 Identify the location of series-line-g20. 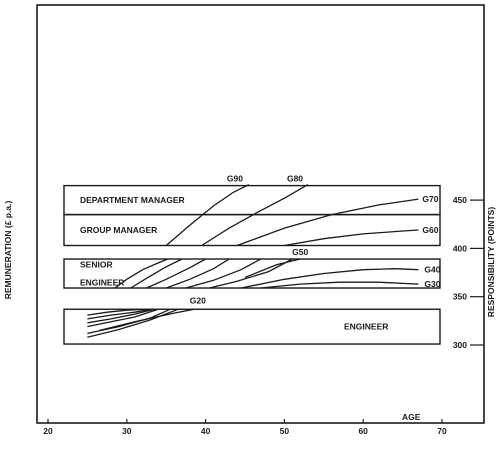
(146, 320).